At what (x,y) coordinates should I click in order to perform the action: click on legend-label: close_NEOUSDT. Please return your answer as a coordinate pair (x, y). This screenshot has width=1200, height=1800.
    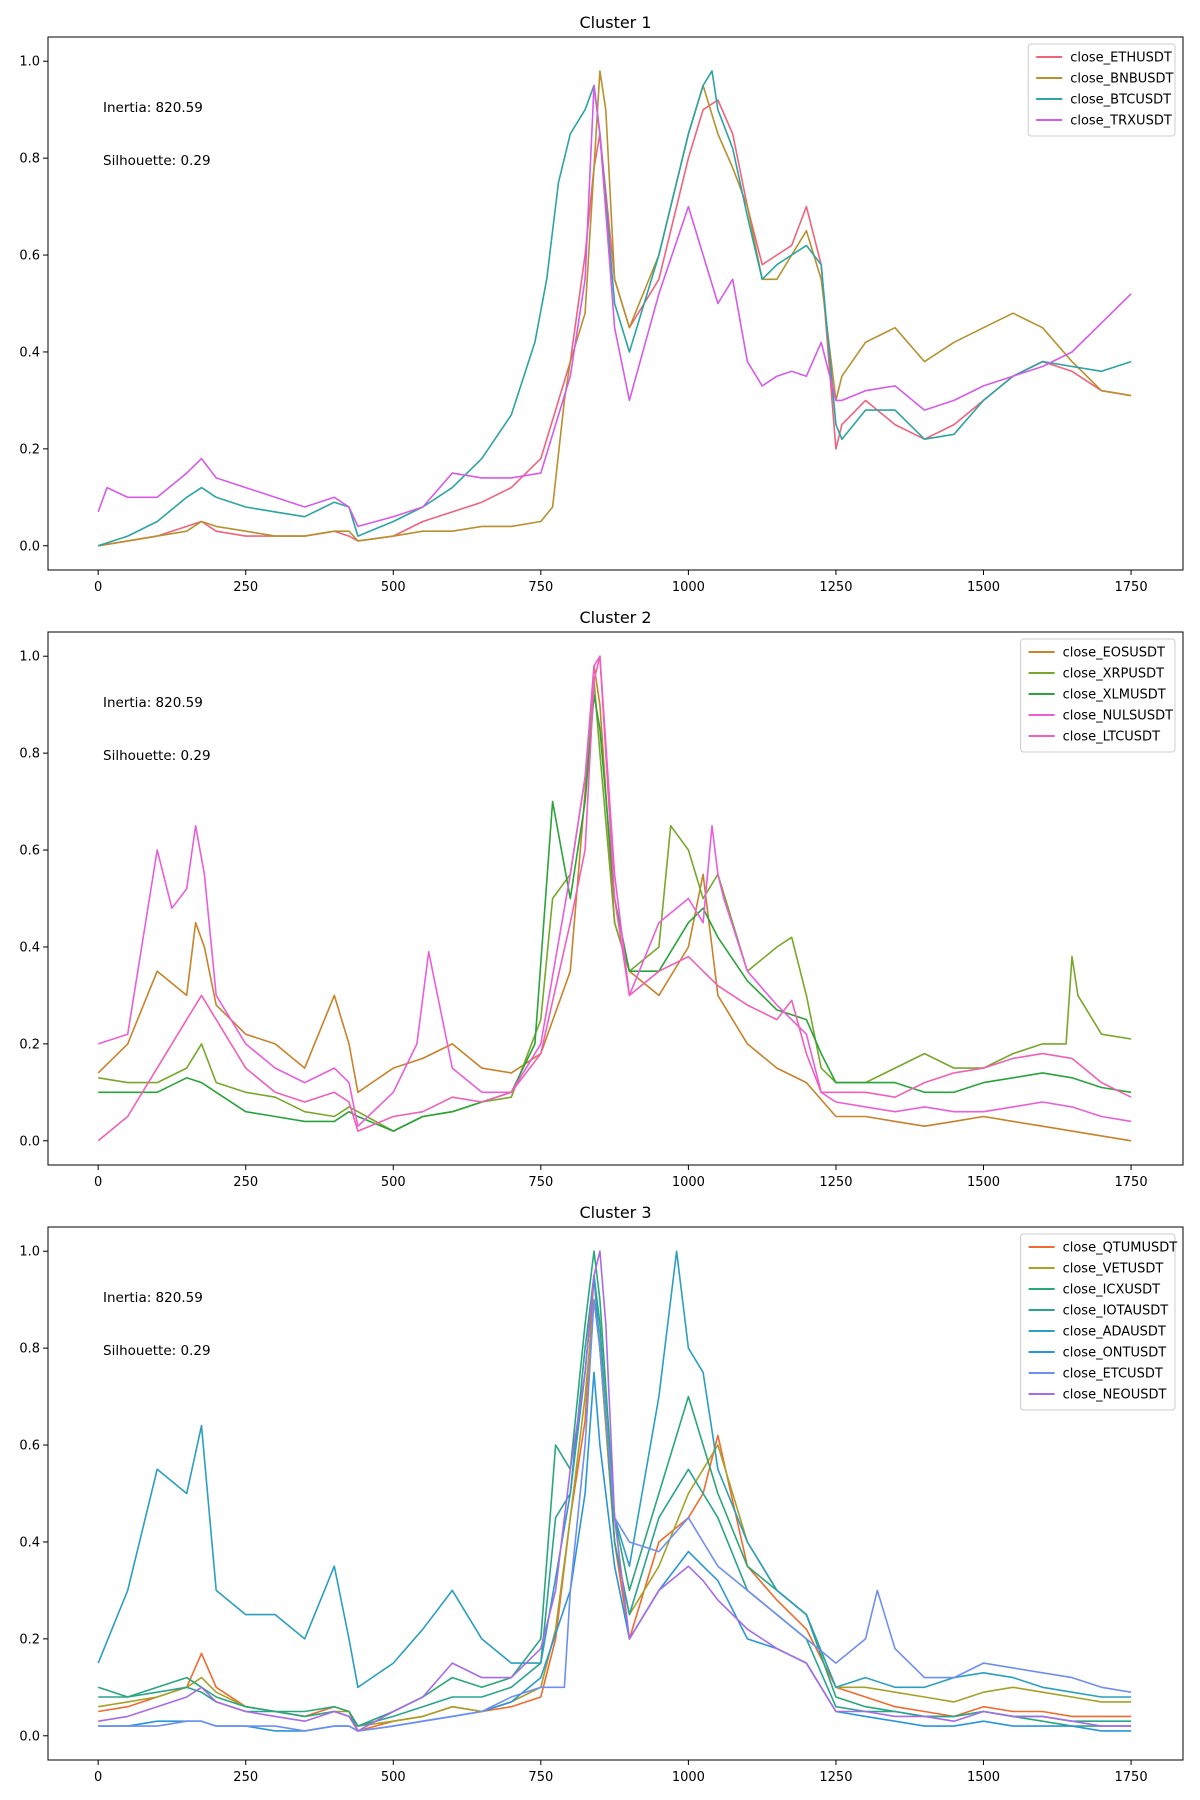
    Looking at the image, I should click on (1115, 1395).